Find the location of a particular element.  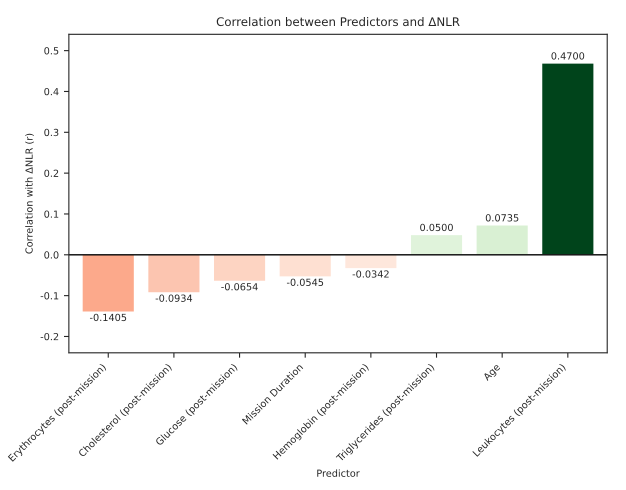

data-label: -0.1405 is located at coordinates (108, 318).